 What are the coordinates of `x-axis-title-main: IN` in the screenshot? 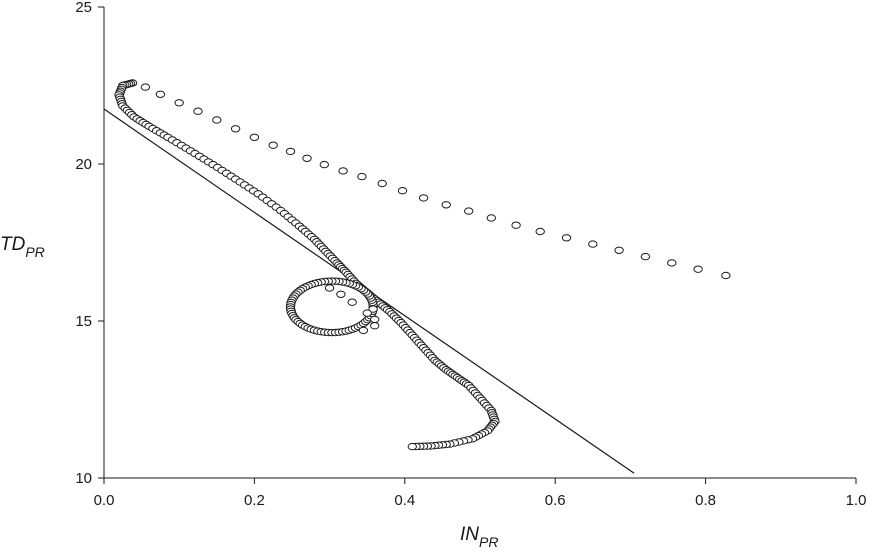 It's located at (469, 534).